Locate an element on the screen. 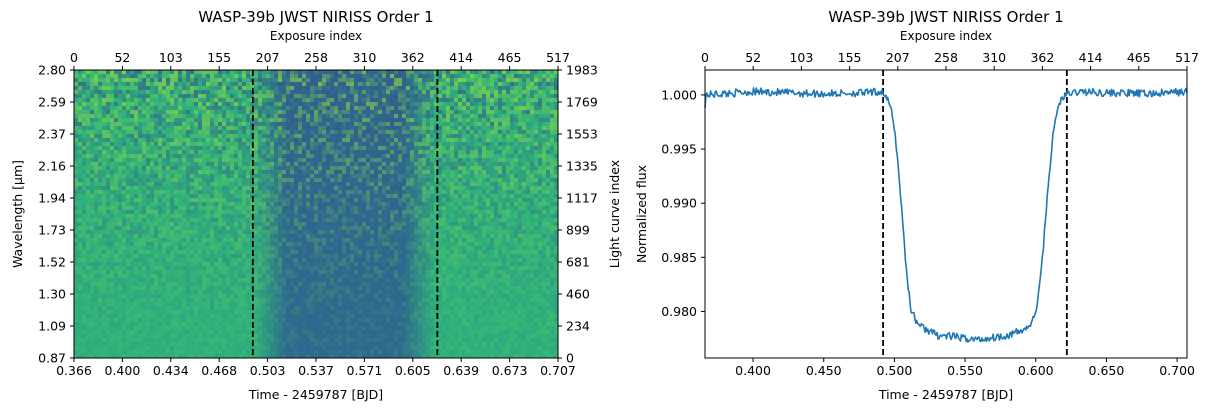 The height and width of the screenshot is (411, 1211). lightcurve-transit-markers is located at coordinates (975, 214).